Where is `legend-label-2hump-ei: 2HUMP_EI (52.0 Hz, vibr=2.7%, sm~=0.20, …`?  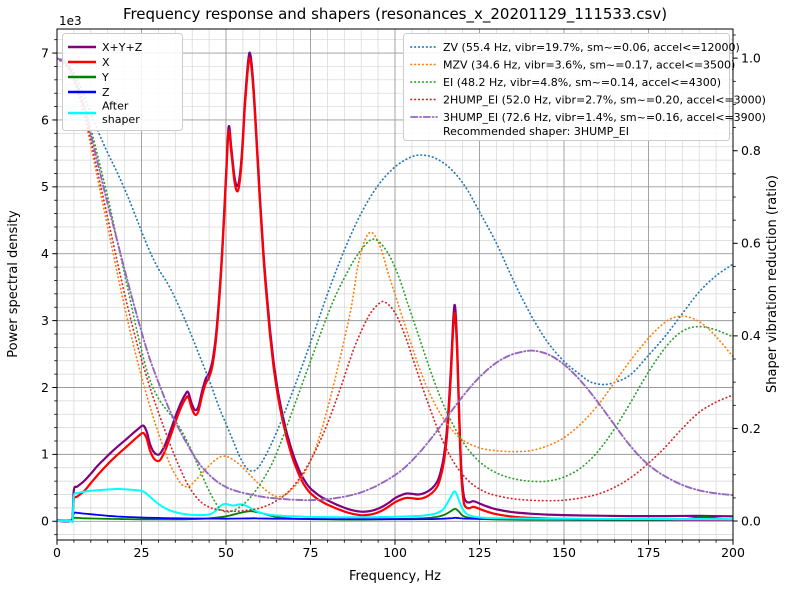 legend-label-2hump-ei: 2HUMP_EI (52.0 Hz, vibr=2.7%, sm~=0.20, … is located at coordinates (604, 99).